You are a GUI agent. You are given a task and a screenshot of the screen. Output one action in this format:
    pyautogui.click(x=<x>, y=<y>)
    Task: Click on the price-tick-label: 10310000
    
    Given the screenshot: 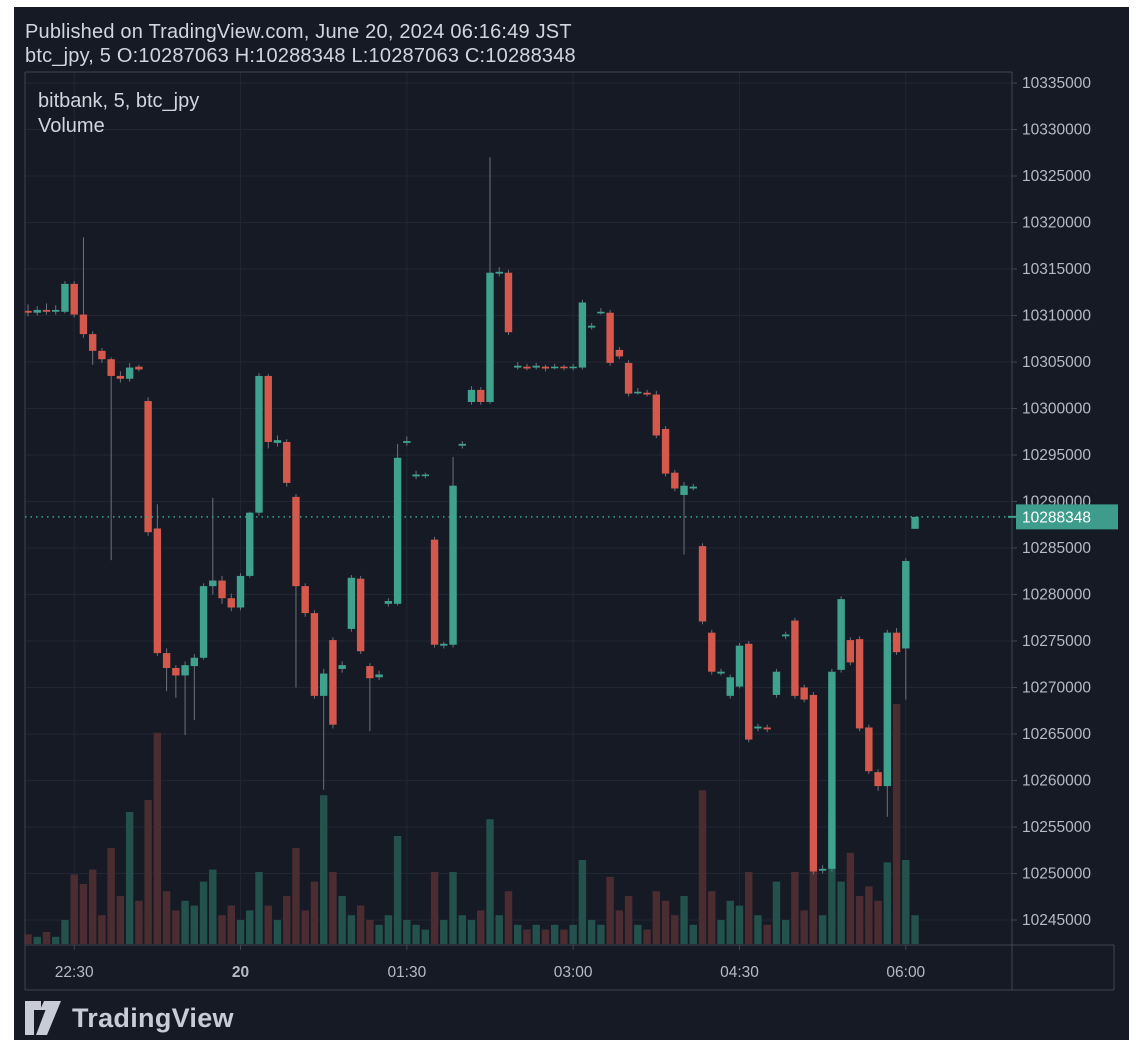 What is the action you would take?
    pyautogui.click(x=1056, y=316)
    